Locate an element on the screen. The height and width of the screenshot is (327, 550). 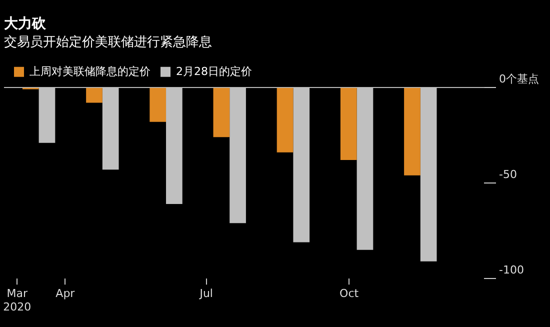
x-tick-label: Mar 2020 is located at coordinates (17, 300).